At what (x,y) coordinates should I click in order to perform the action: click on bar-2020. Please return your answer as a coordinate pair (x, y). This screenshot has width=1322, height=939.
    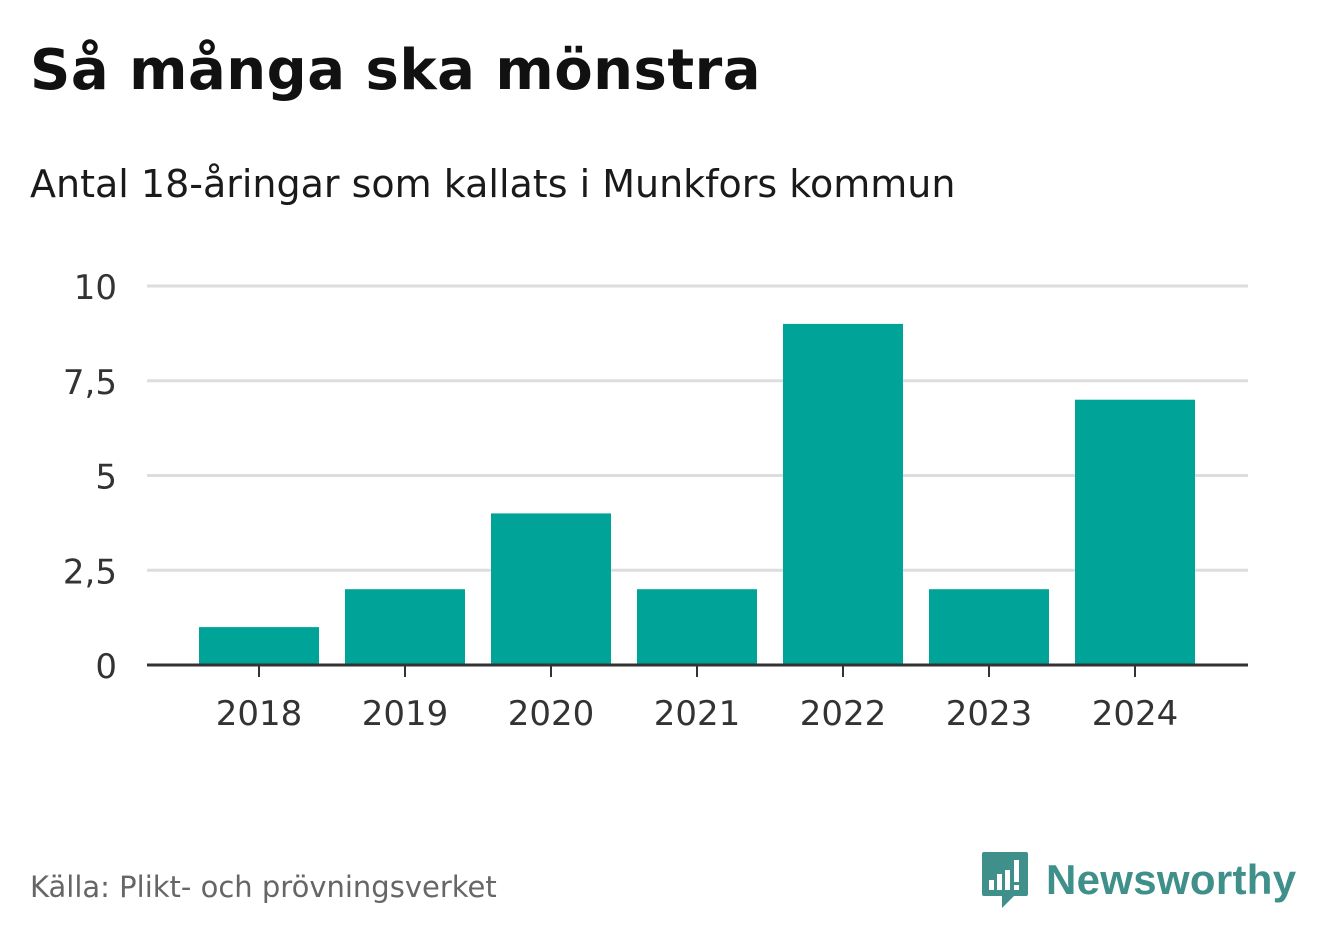
    Looking at the image, I should click on (551, 589).